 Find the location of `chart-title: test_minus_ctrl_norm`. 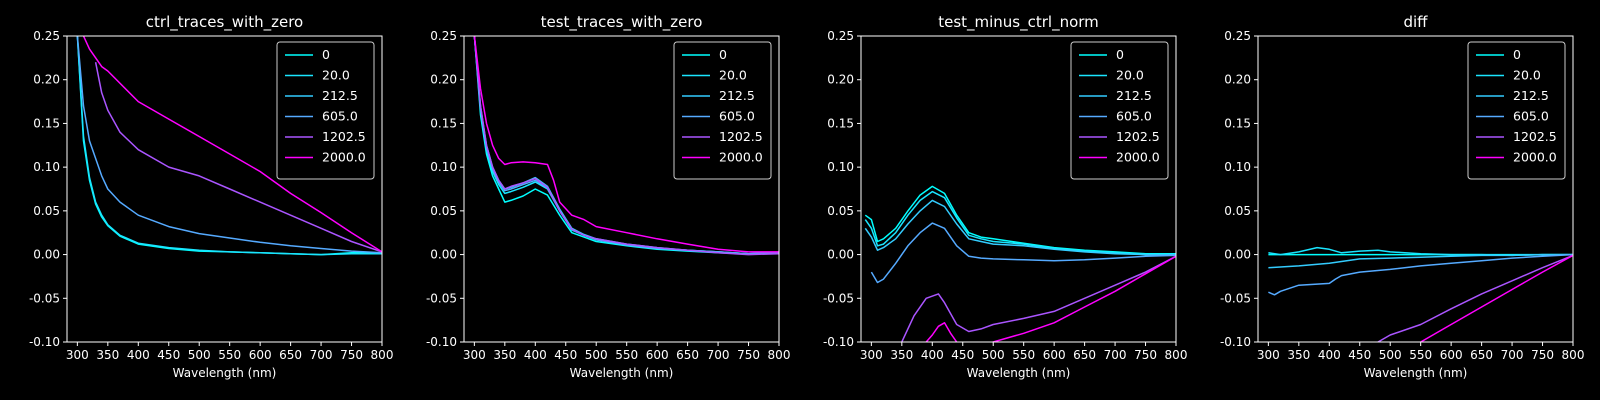

chart-title: test_minus_ctrl_norm is located at coordinates (1018, 22).